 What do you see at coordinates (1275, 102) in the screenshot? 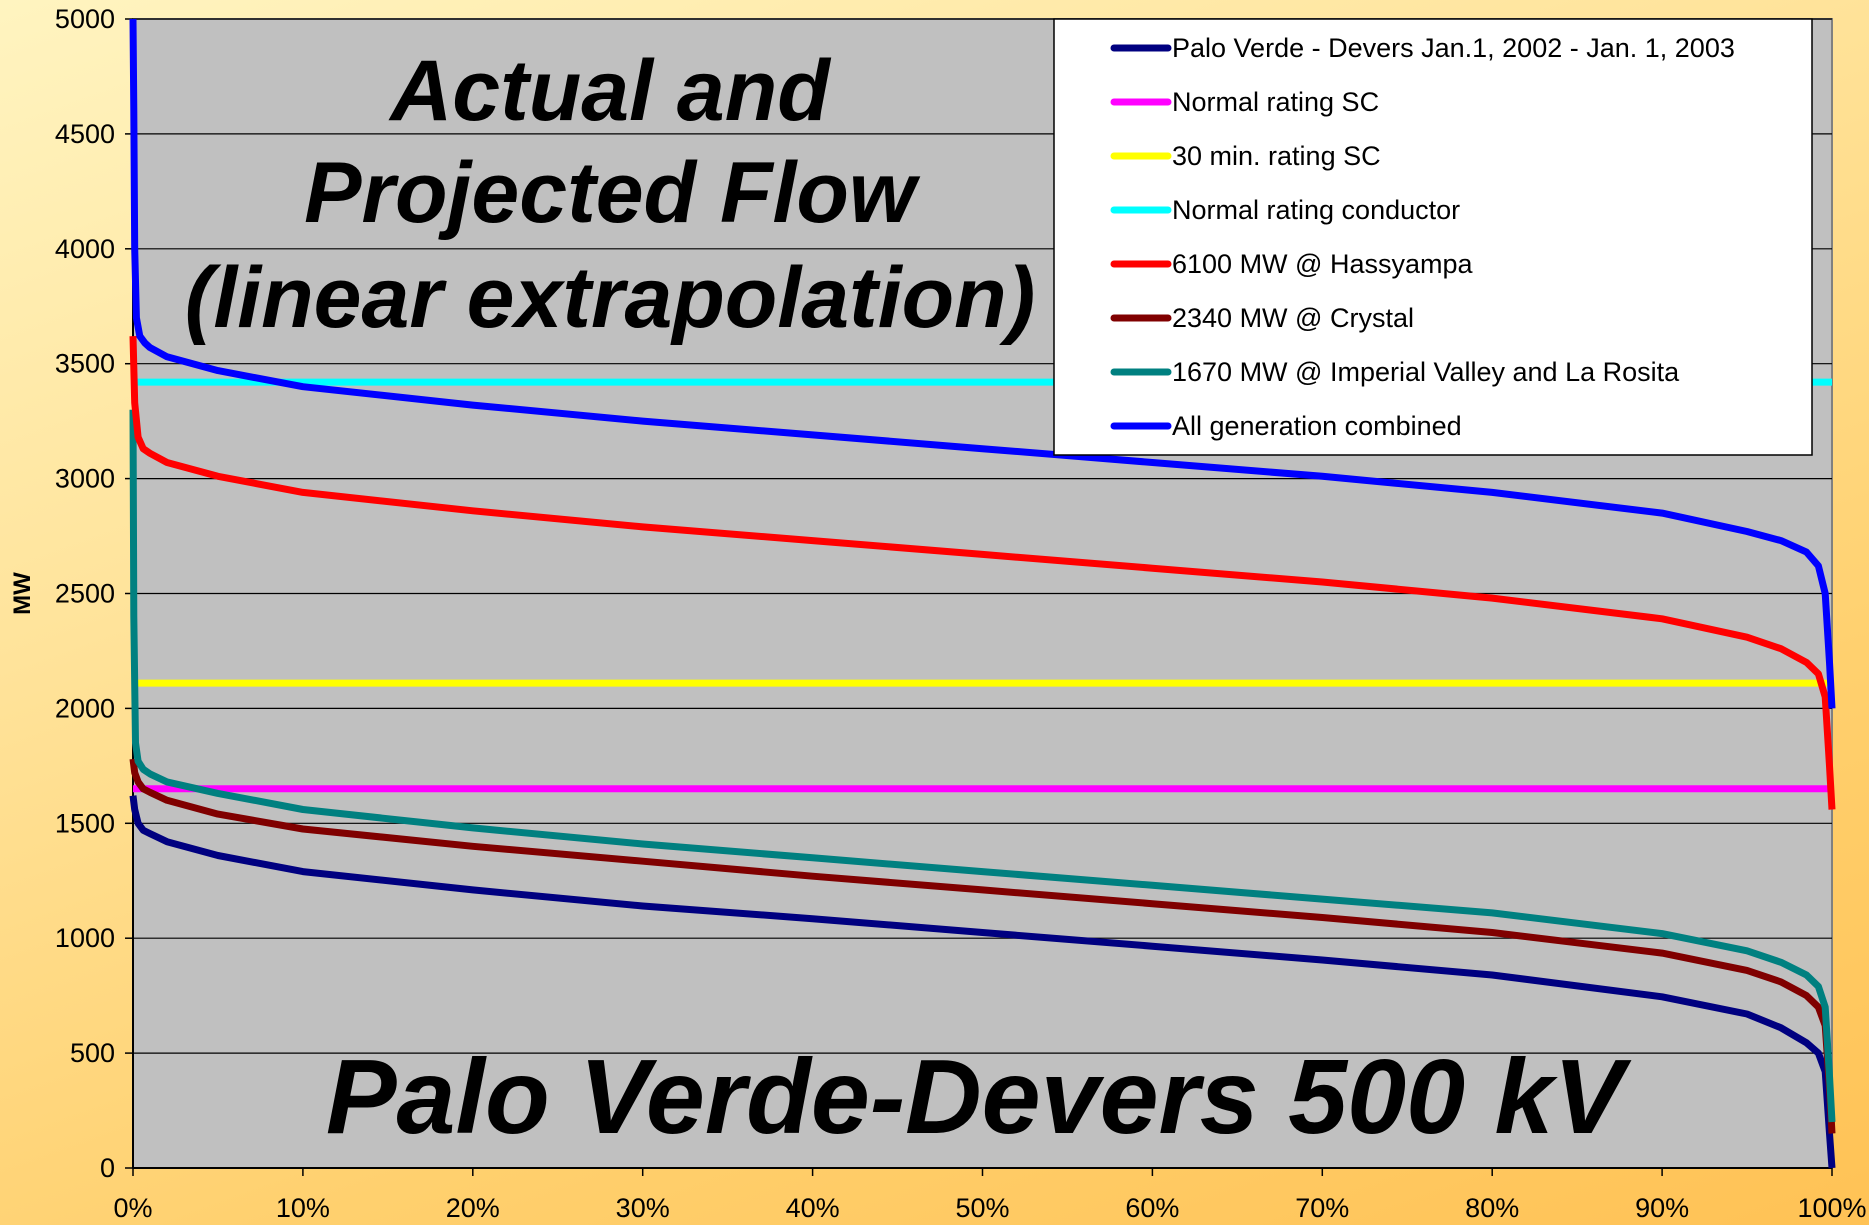
I see `legend-label: Normal rating SC` at bounding box center [1275, 102].